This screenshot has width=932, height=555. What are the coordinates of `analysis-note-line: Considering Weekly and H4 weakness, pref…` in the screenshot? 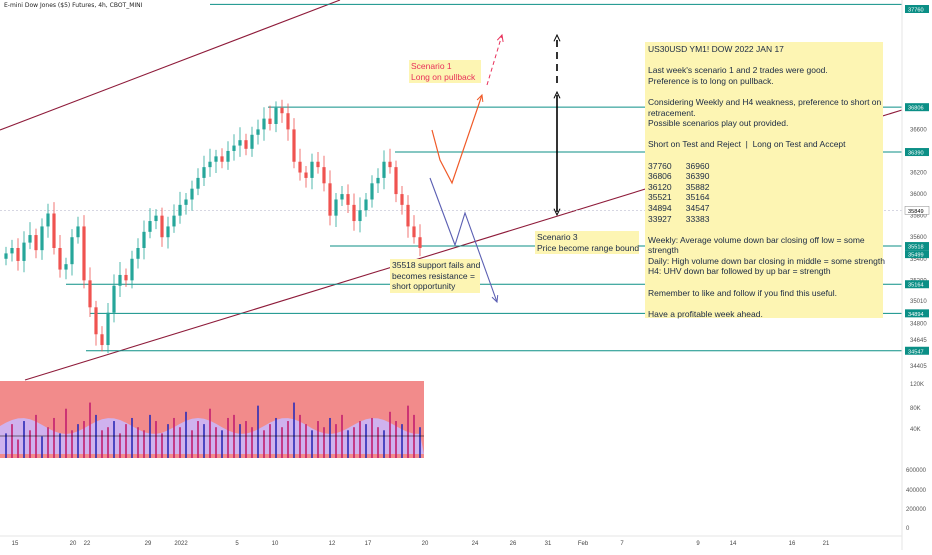 It's located at (765, 101).